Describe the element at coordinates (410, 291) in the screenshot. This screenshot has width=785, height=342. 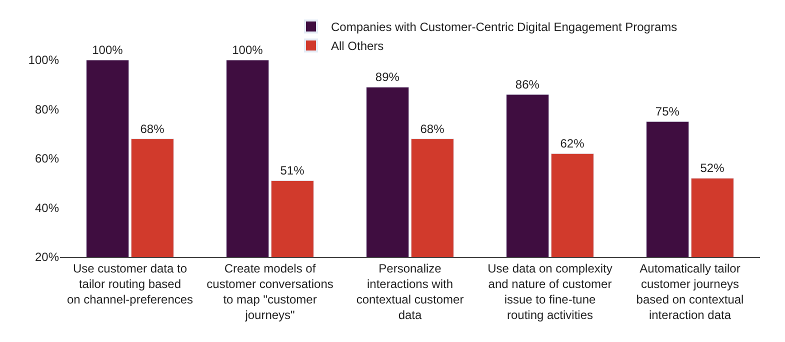
I see `x-tick-label: Personalize interactions with contextual customer data` at that location.